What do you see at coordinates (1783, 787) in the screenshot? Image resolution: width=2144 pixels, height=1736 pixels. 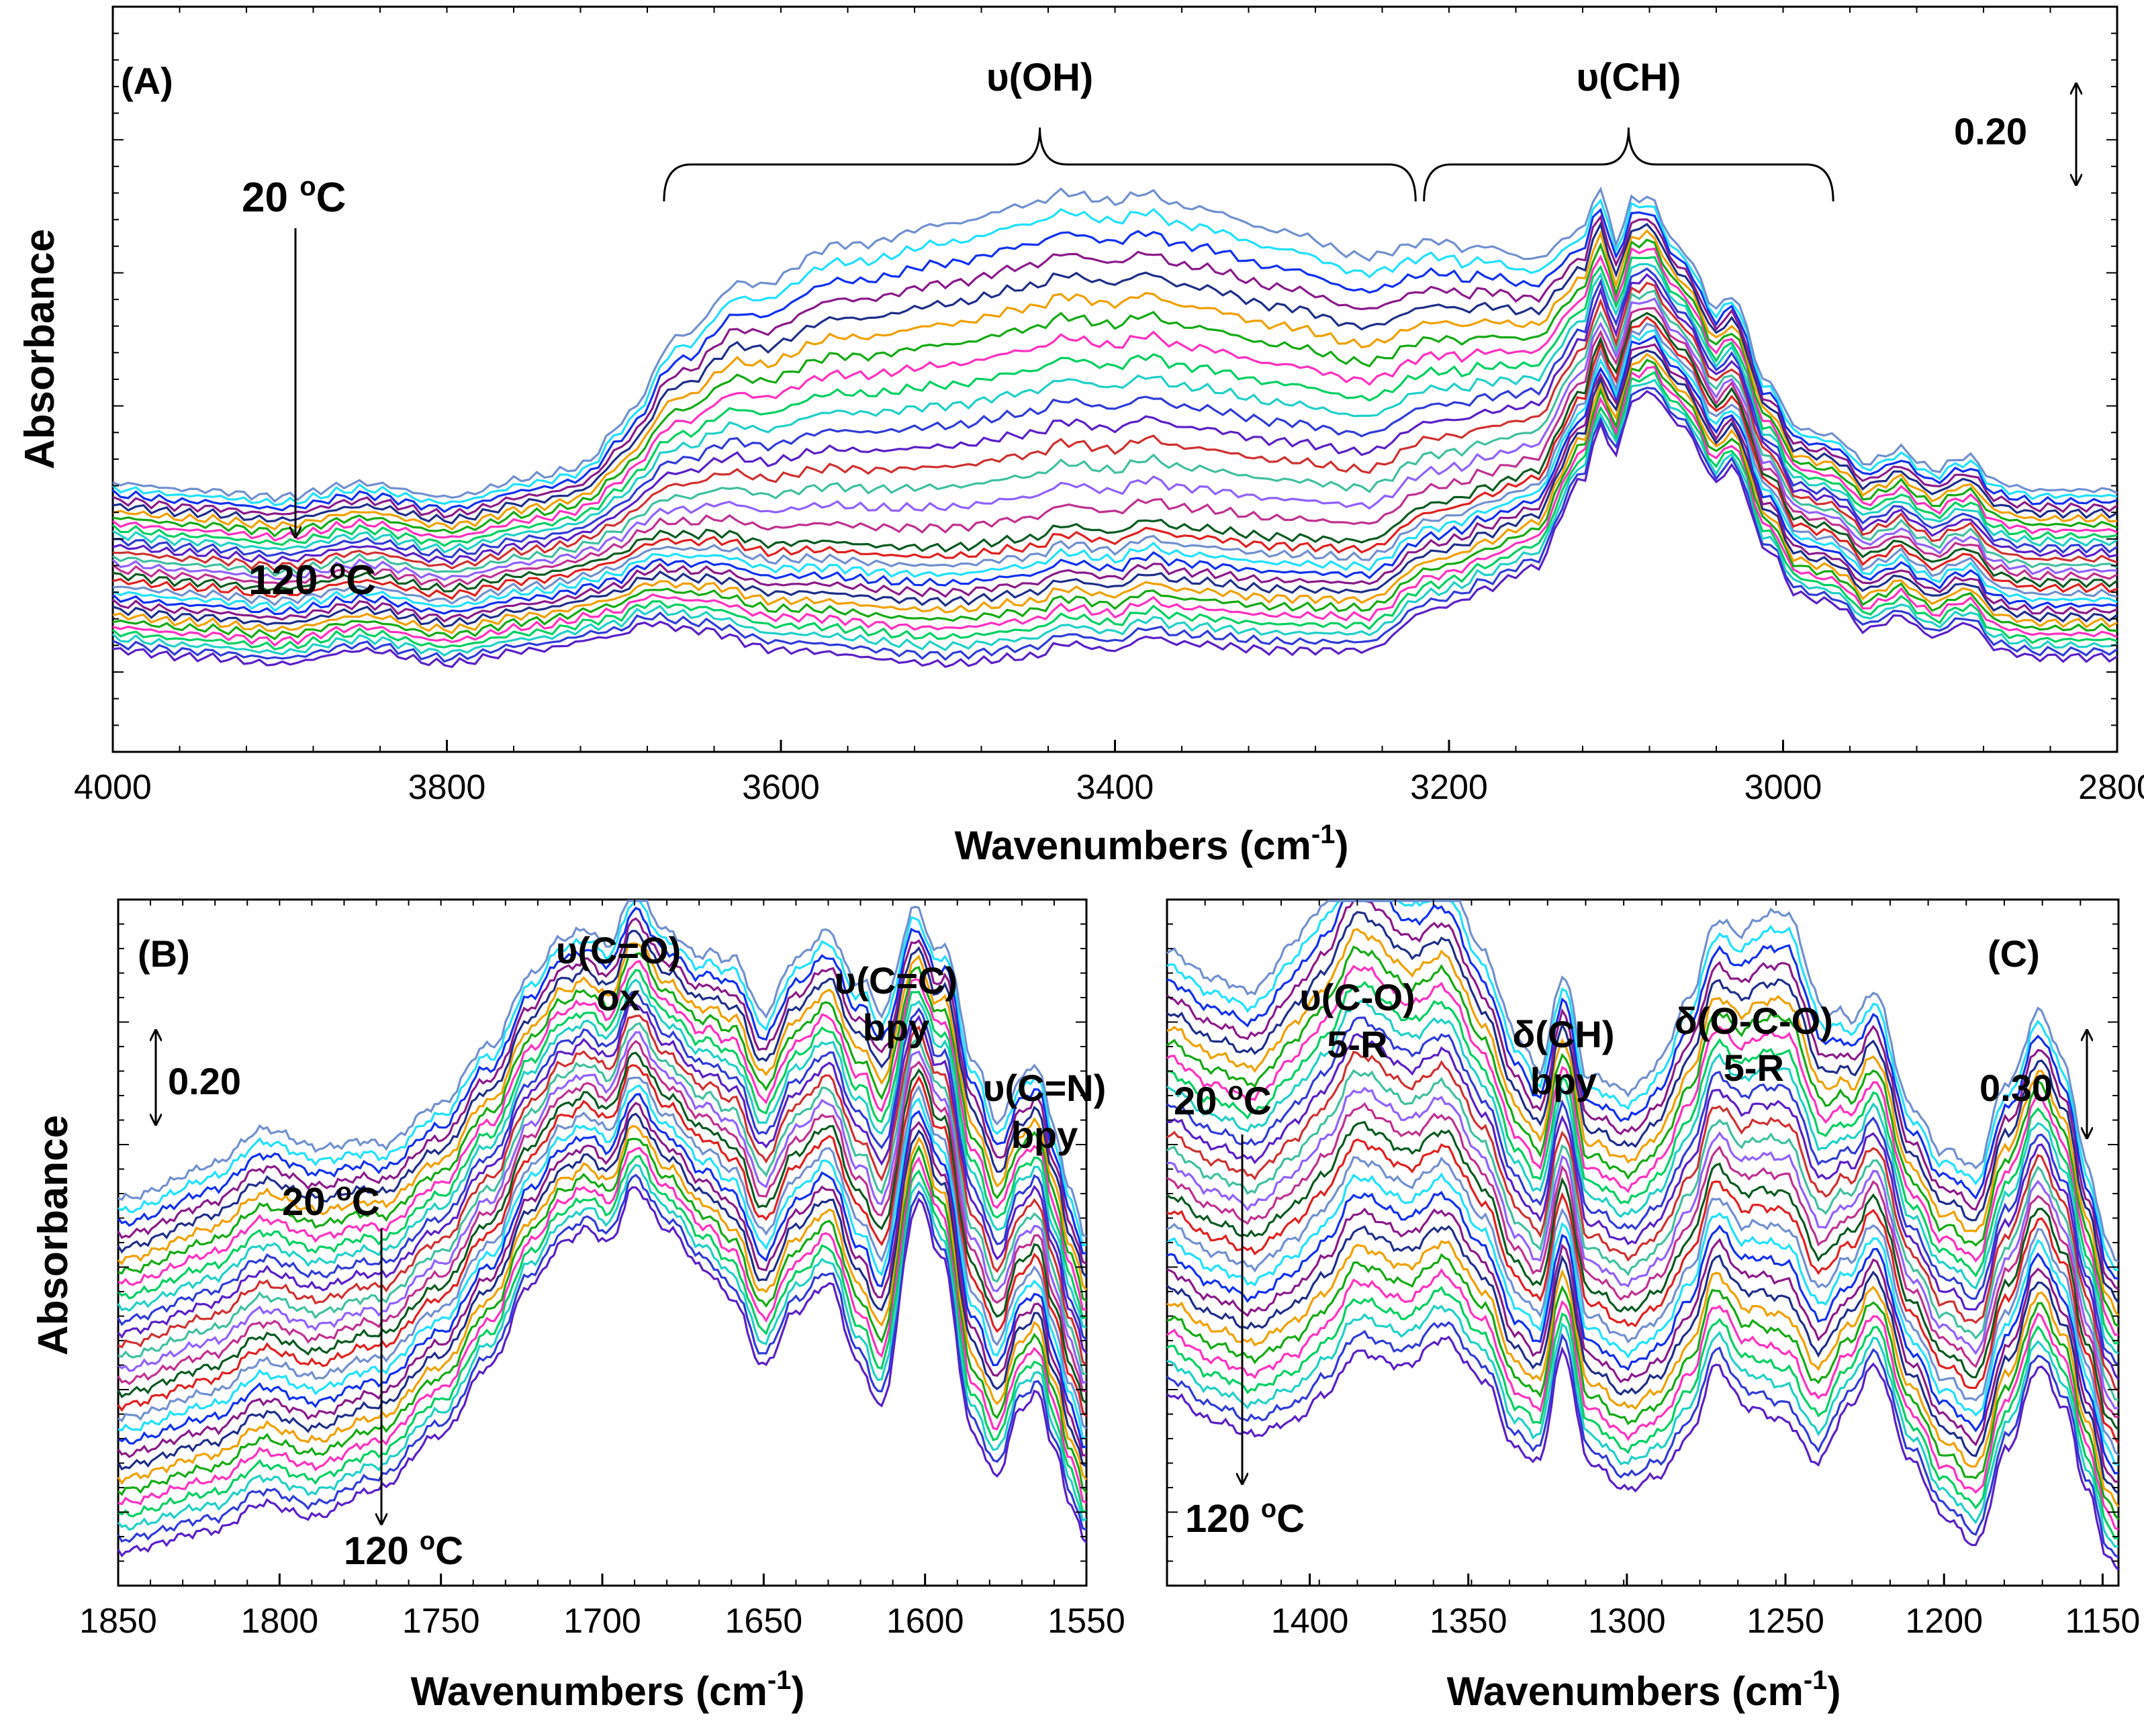 I see `panel-a-xtick-label: 3000` at bounding box center [1783, 787].